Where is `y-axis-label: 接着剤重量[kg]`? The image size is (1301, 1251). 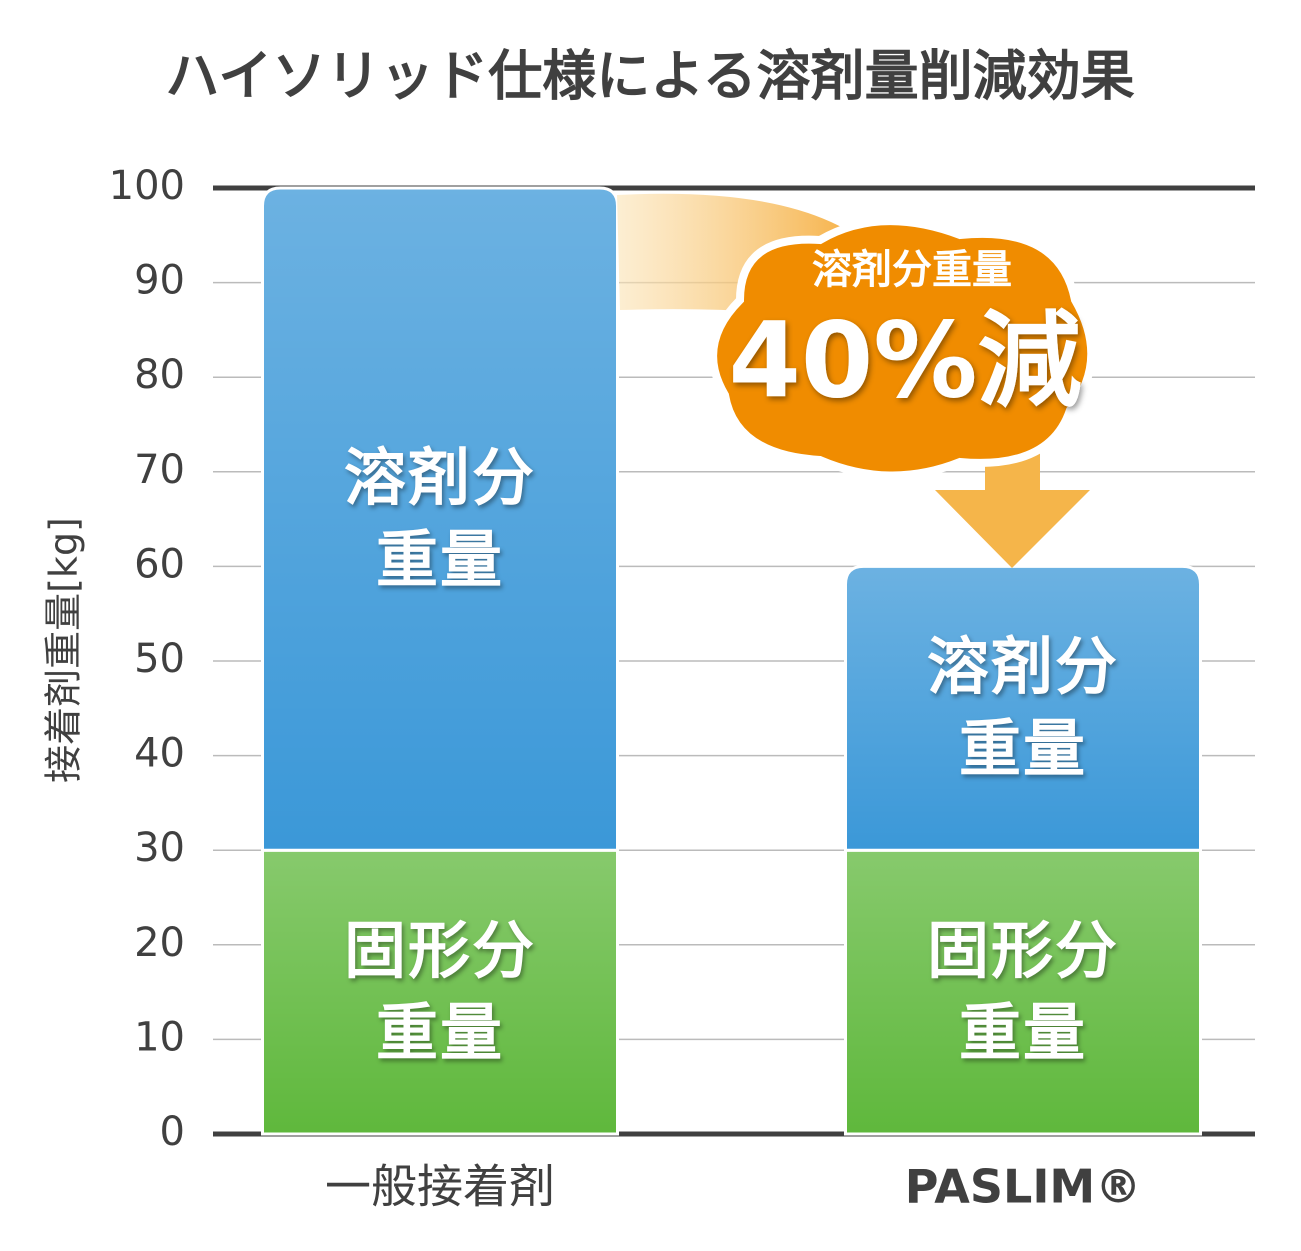
y-axis-label: 接着剤重量[kg] is located at coordinates (64, 650).